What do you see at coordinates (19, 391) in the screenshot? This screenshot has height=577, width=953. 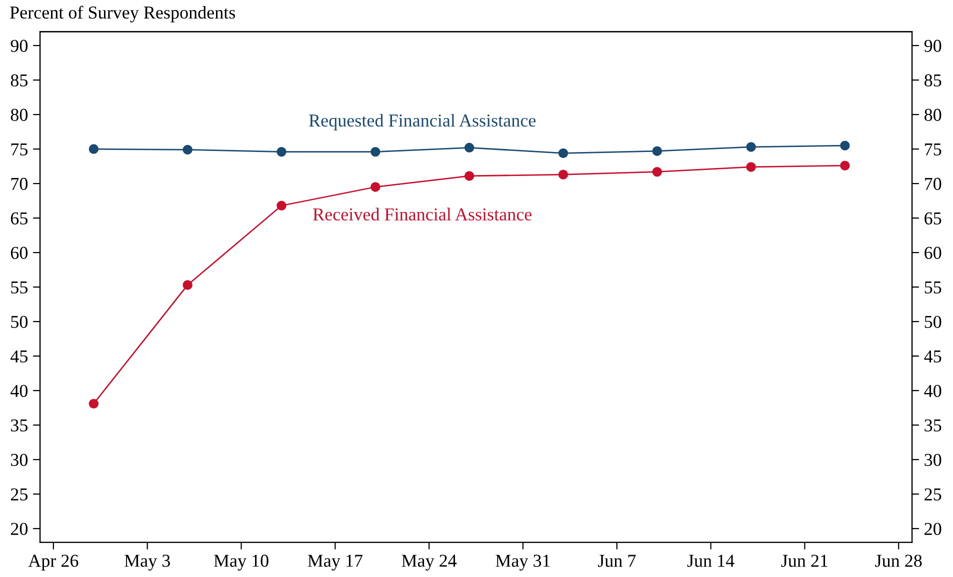 I see `y-tick-label: 40` at bounding box center [19, 391].